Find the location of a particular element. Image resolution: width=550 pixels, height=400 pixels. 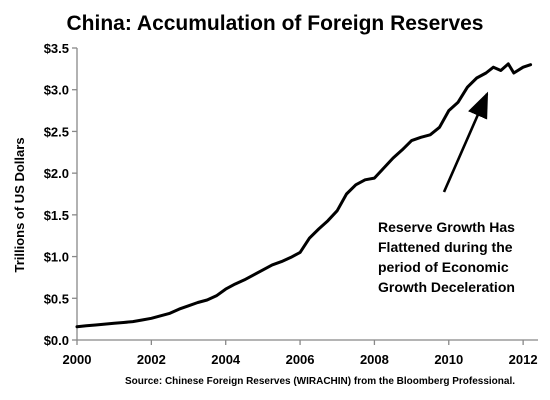

y-tick-label: $3.0 is located at coordinates (56, 90).